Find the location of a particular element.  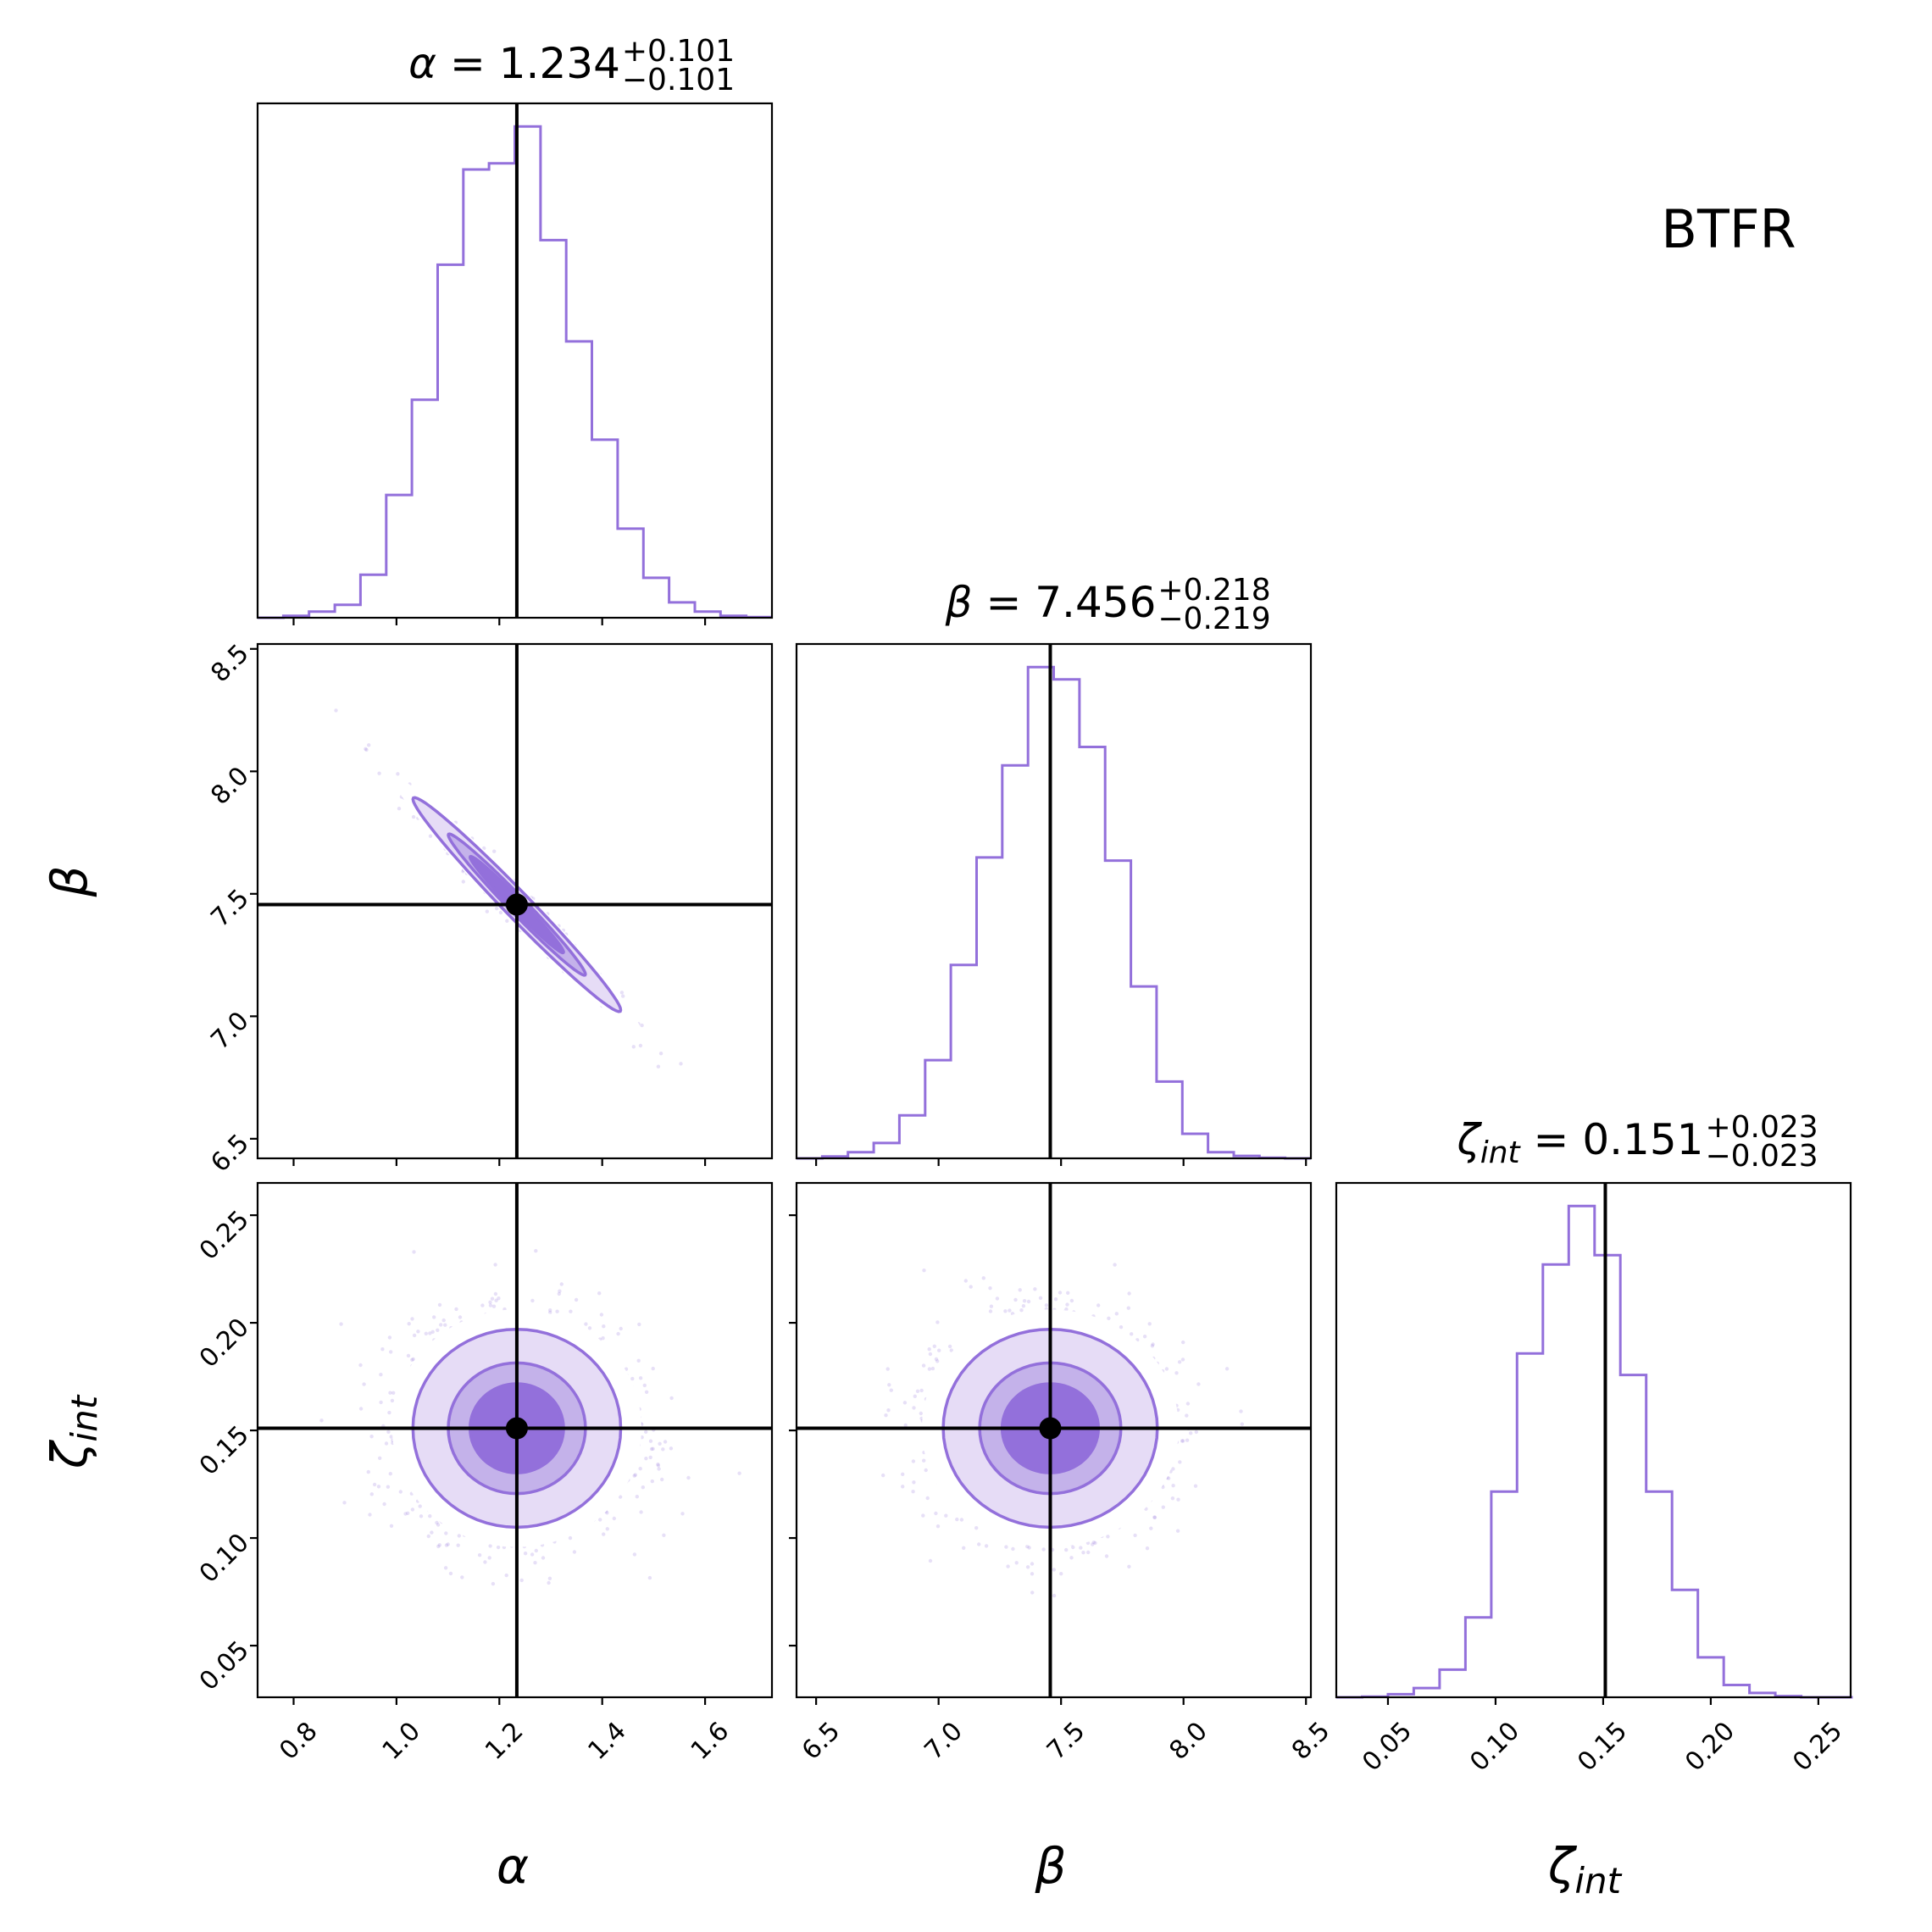

x-tick-label: 1.0 is located at coordinates (401, 1740).